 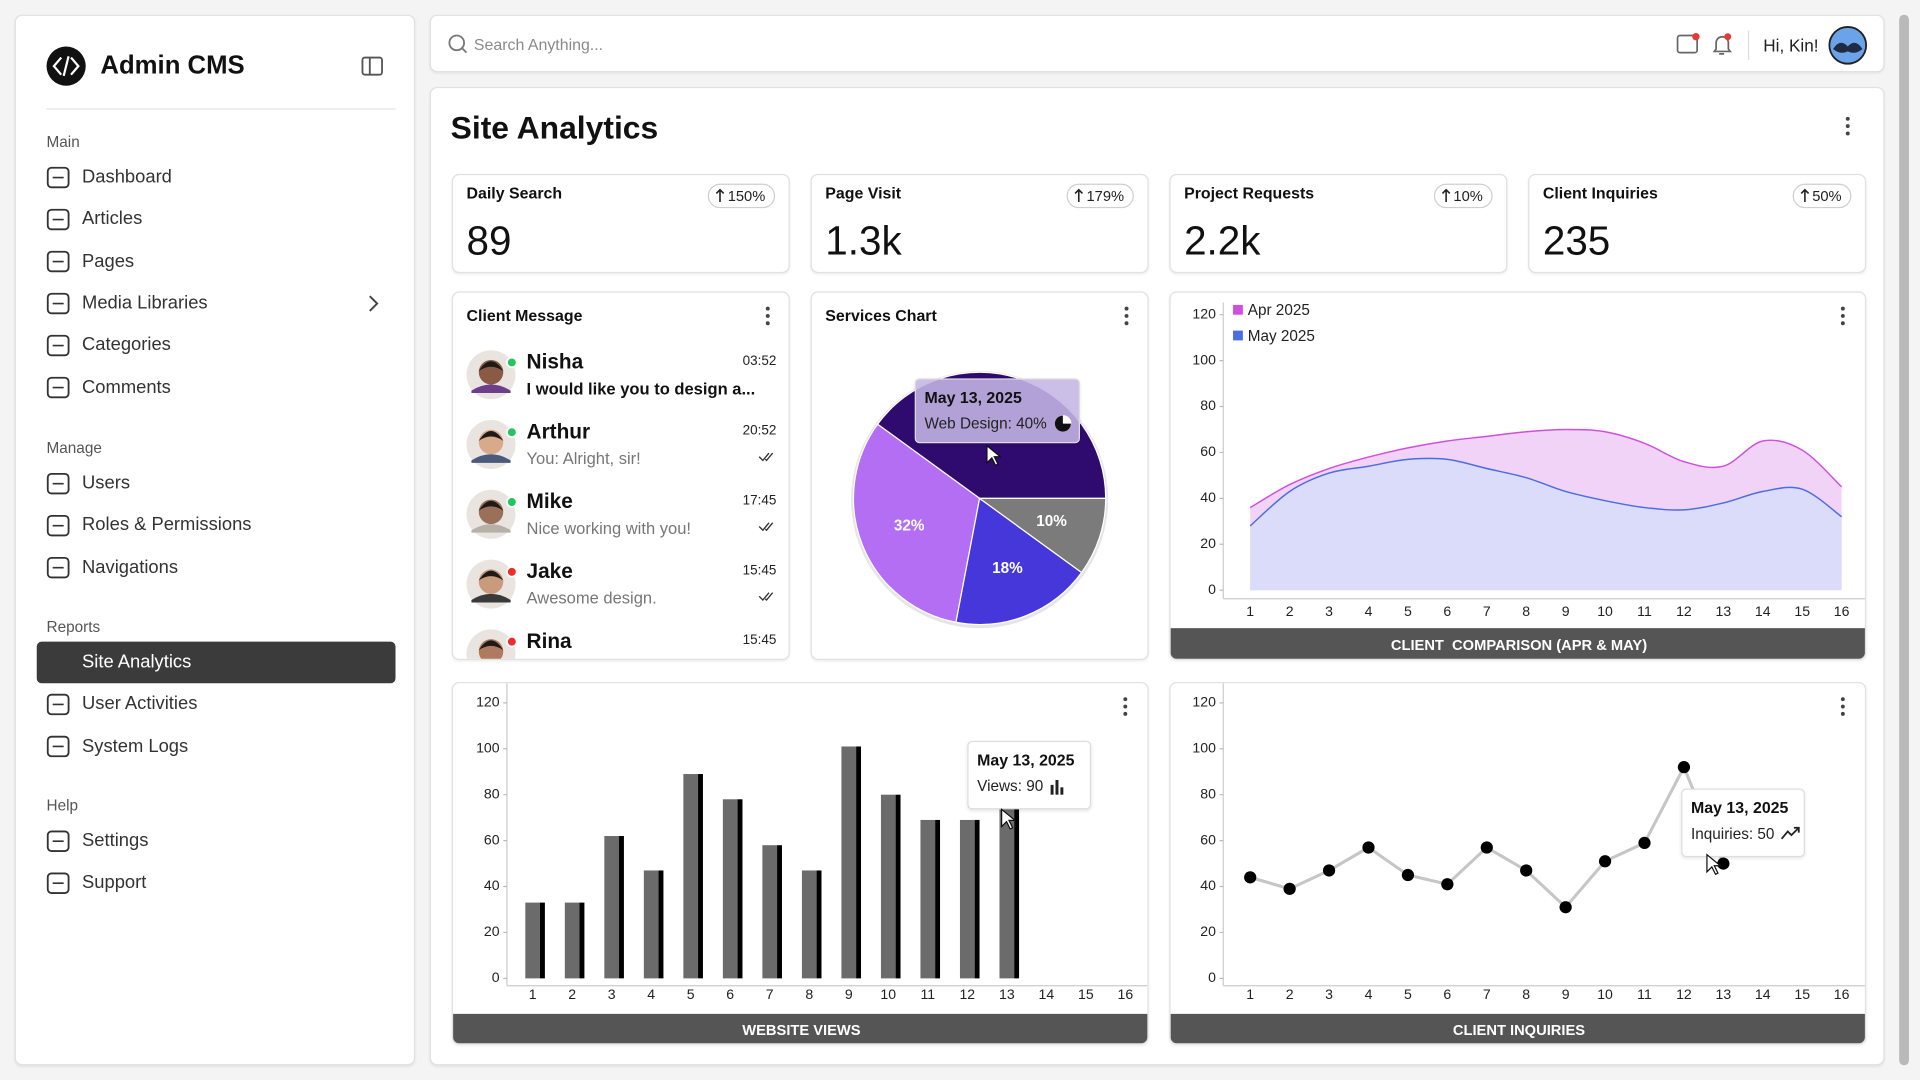 I want to click on x-tick-label: 7, so click(x=770, y=994).